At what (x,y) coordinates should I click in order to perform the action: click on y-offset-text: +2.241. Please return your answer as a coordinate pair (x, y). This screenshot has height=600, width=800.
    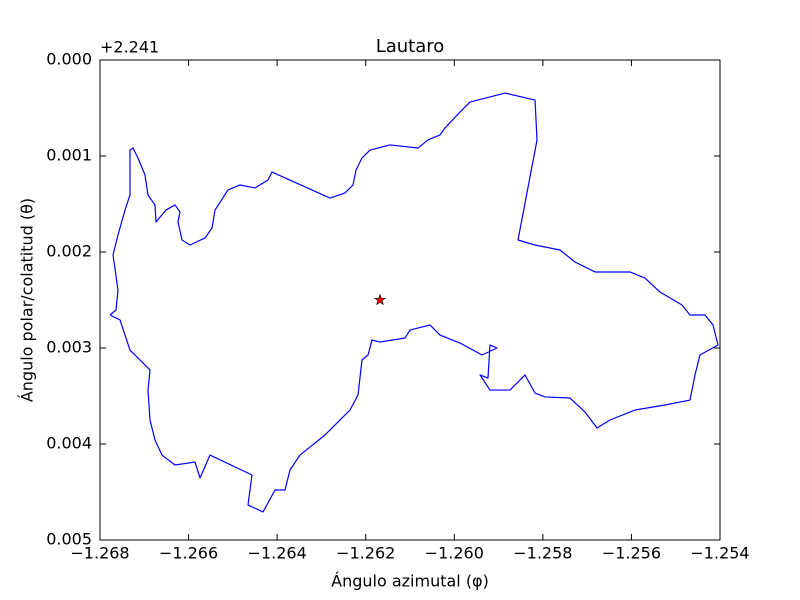
    Looking at the image, I should click on (129, 47).